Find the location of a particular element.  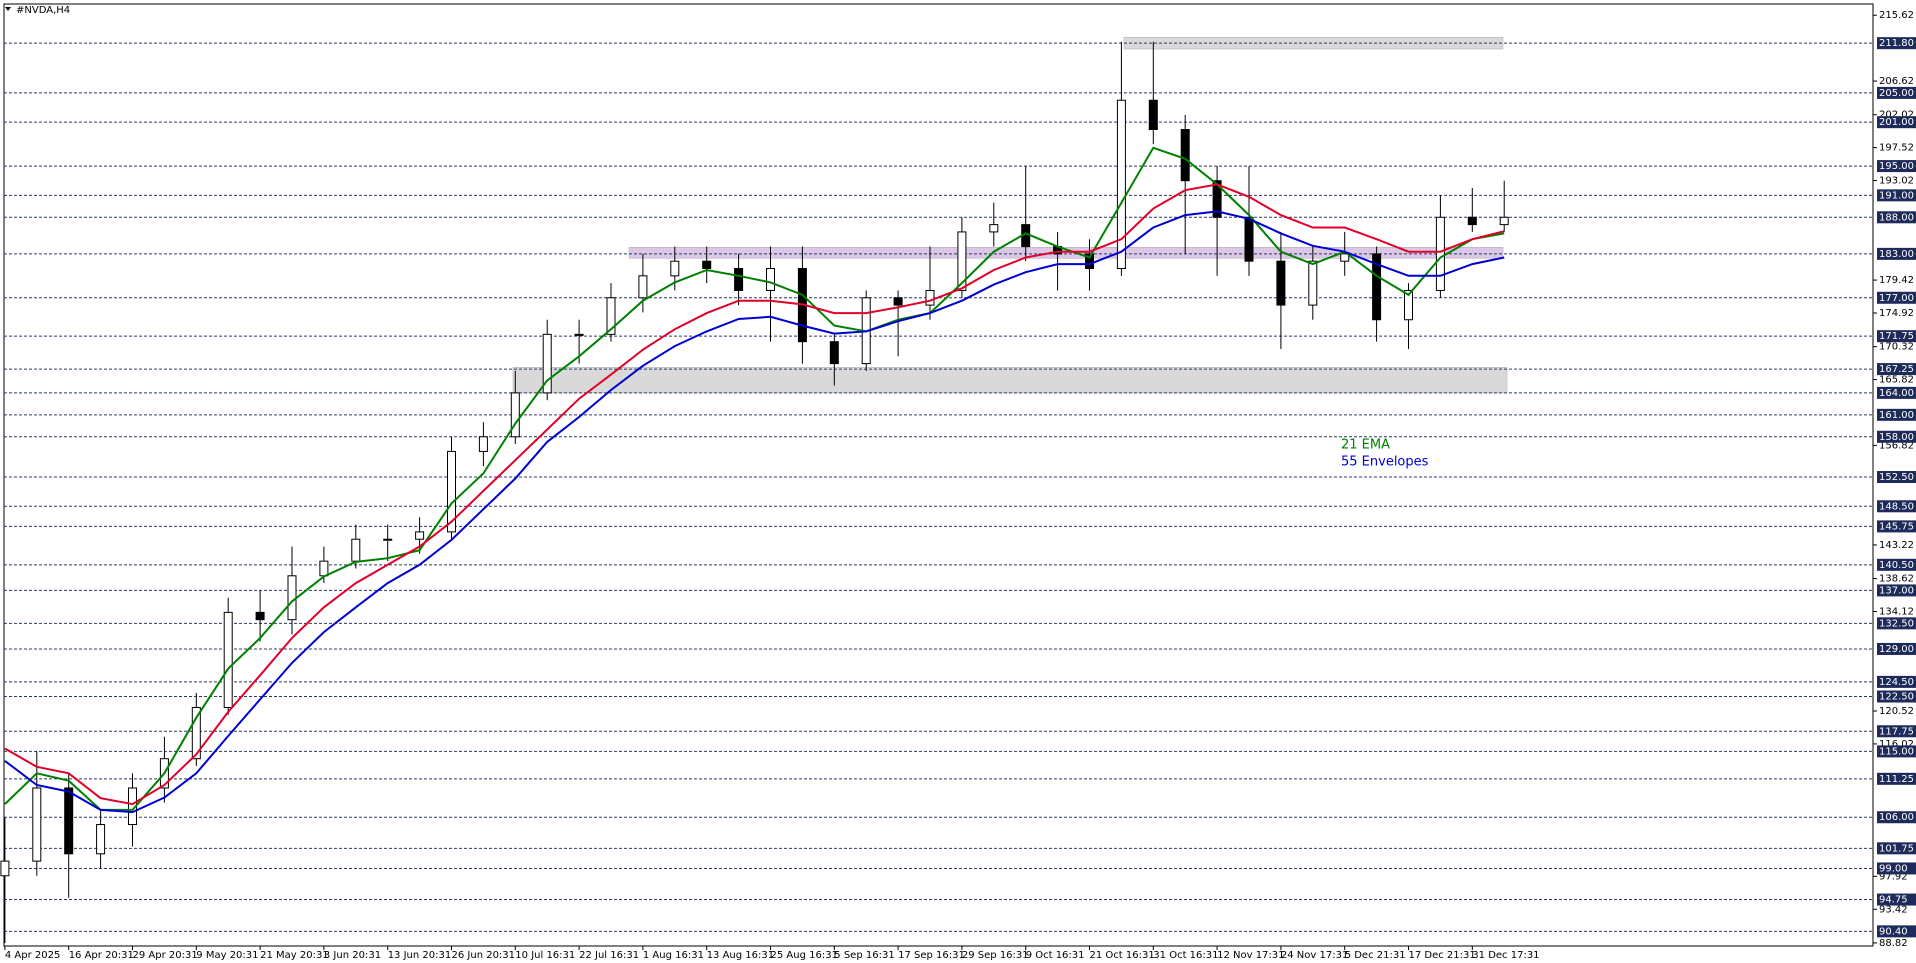

level-label: 164.00 is located at coordinates (1896, 393).